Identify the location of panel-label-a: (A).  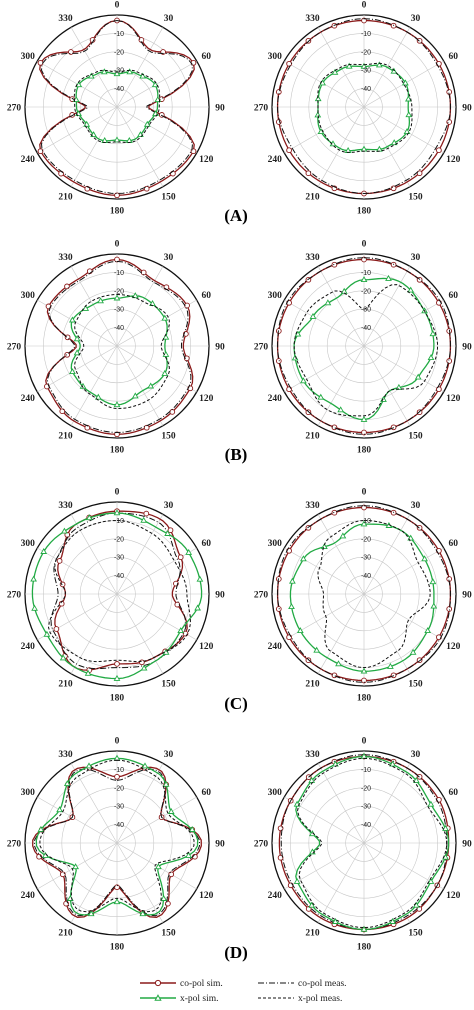
(236, 215).